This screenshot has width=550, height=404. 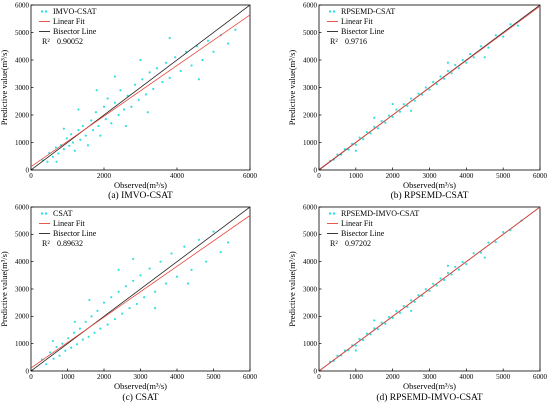 I want to click on x-tick-label: 1000, so click(x=356, y=176).